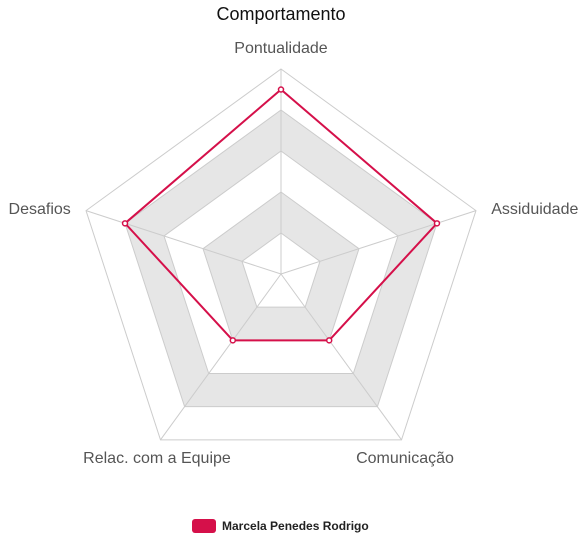 Image resolution: width=582 pixels, height=541 pixels. What do you see at coordinates (204, 526) in the screenshot?
I see `legend-swatch` at bounding box center [204, 526].